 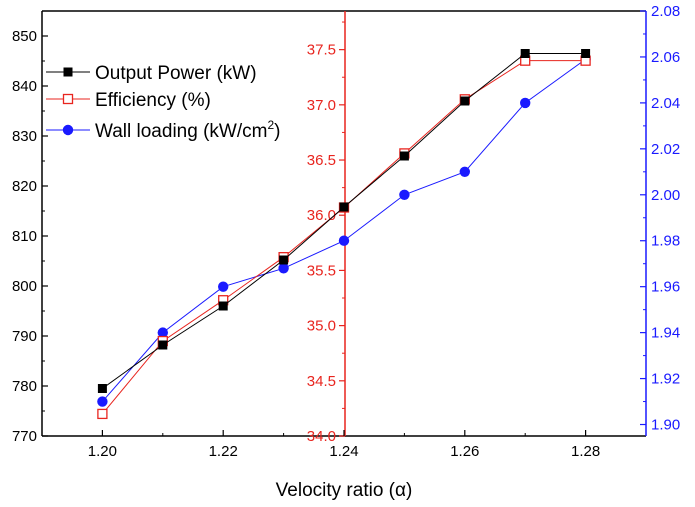 What do you see at coordinates (321, 50) in the screenshot?
I see `middle-tick-label: 37.5` at bounding box center [321, 50].